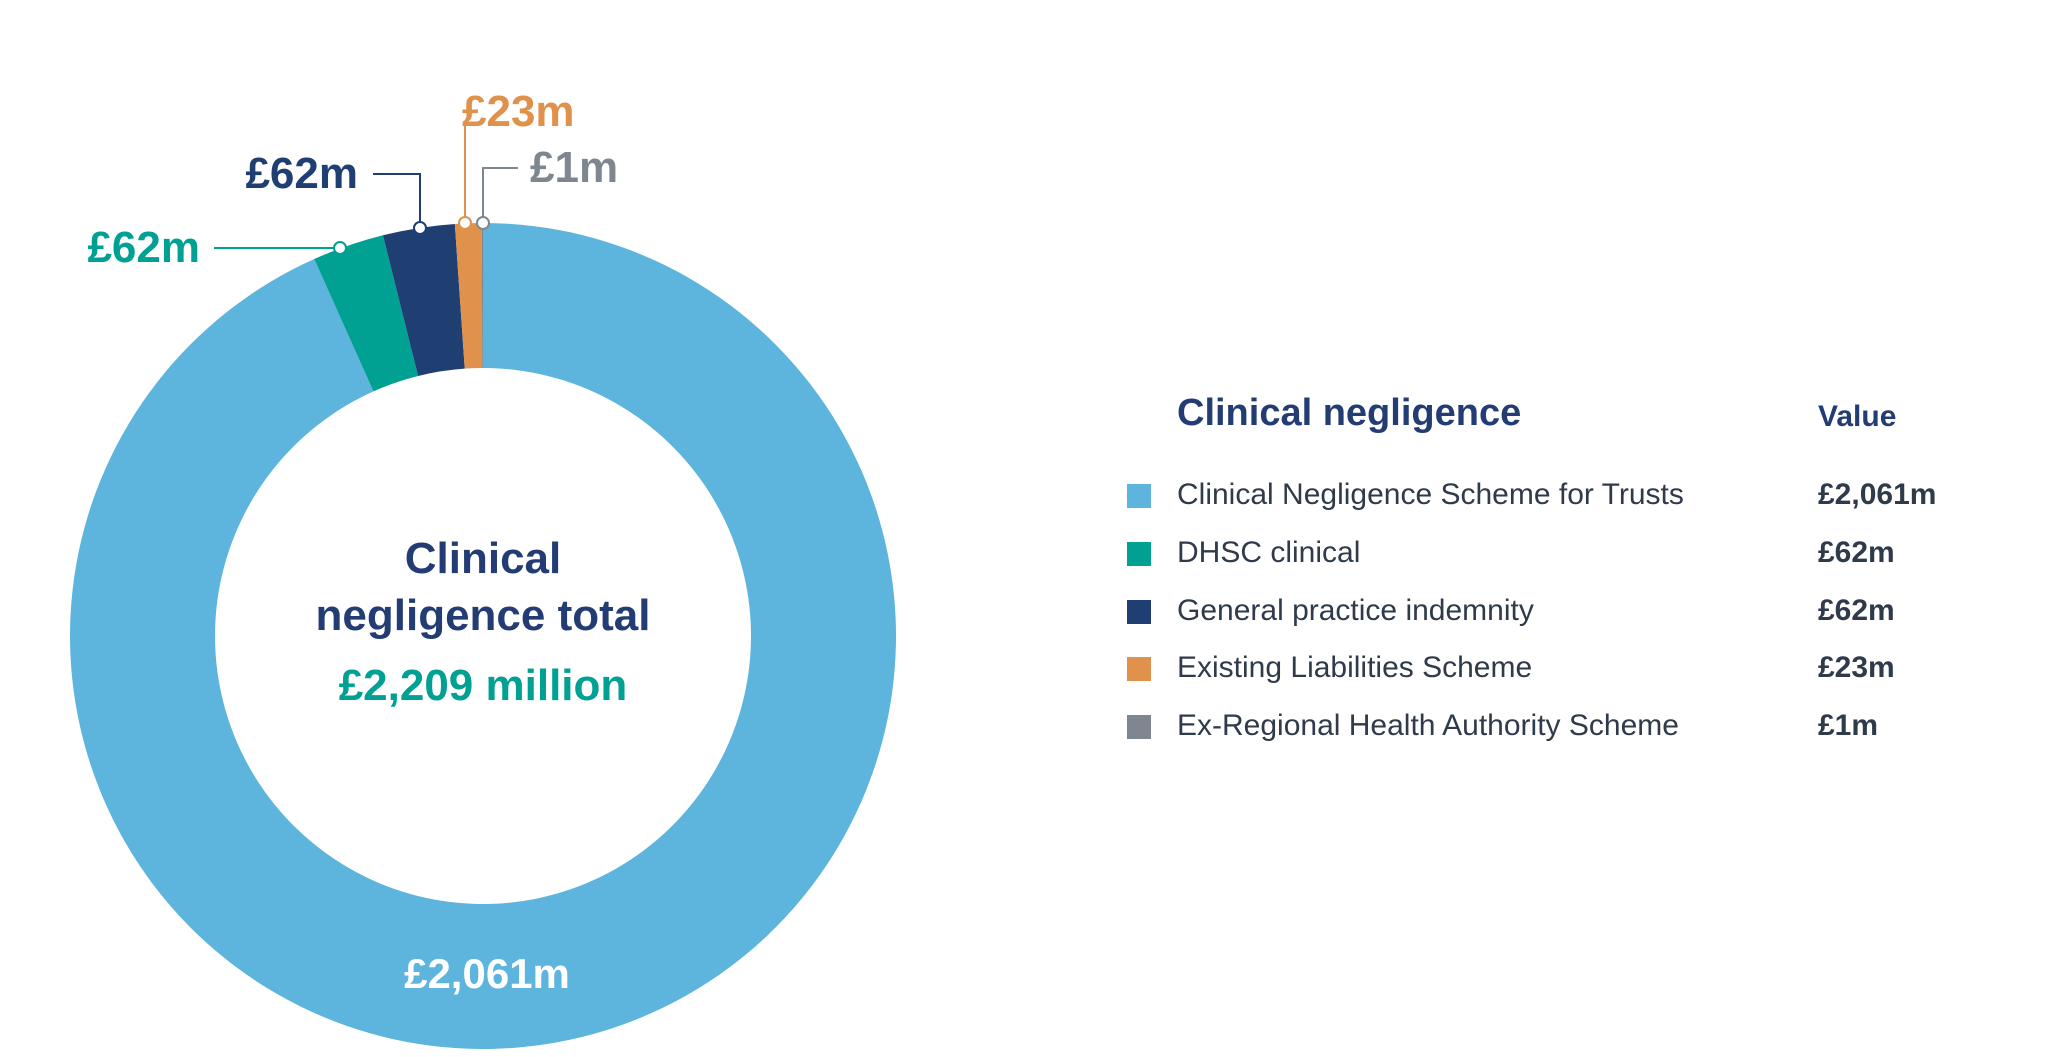  I want to click on center-total: £2,209 million, so click(483, 685).